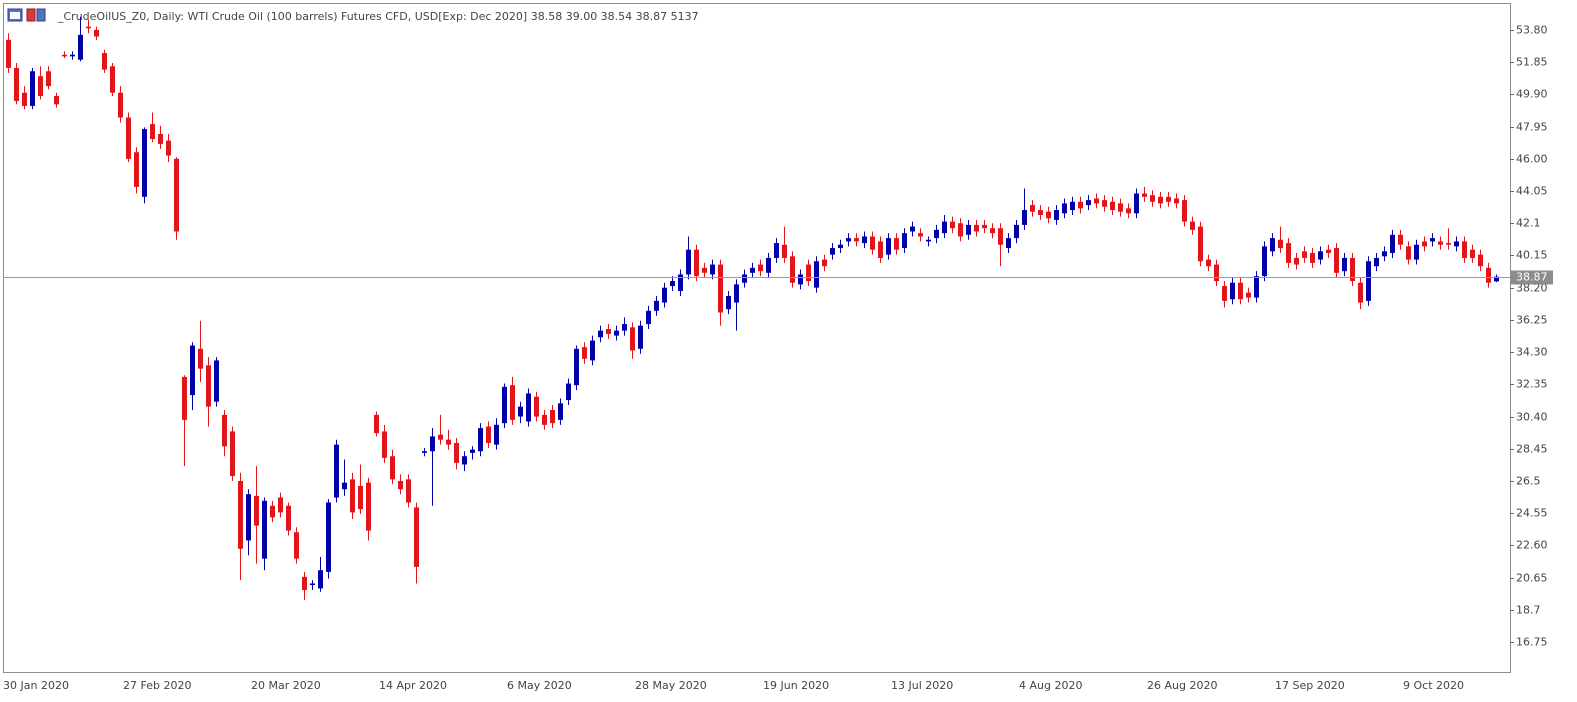 Image resolution: width=1577 pixels, height=702 pixels. Describe the element at coordinates (1532, 288) in the screenshot. I see `y-tick-label: 38.20` at that location.